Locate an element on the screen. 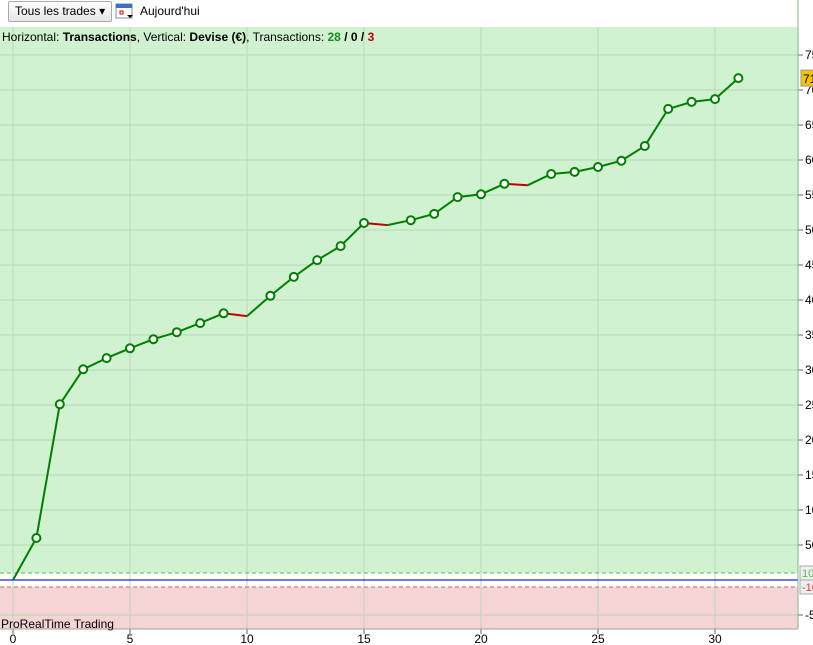  chevron-down-icon: ▾ is located at coordinates (102, 11).